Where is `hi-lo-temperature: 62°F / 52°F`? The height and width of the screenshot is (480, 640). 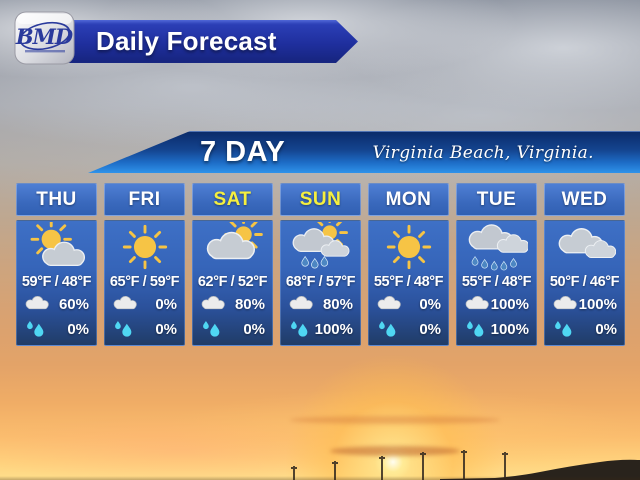 hi-lo-temperature: 62°F / 52°F is located at coordinates (232, 282).